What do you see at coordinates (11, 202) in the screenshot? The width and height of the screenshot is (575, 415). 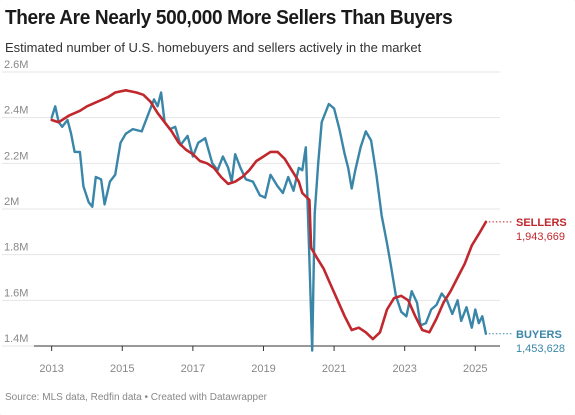 I see `y-tick-label: 2M` at bounding box center [11, 202].